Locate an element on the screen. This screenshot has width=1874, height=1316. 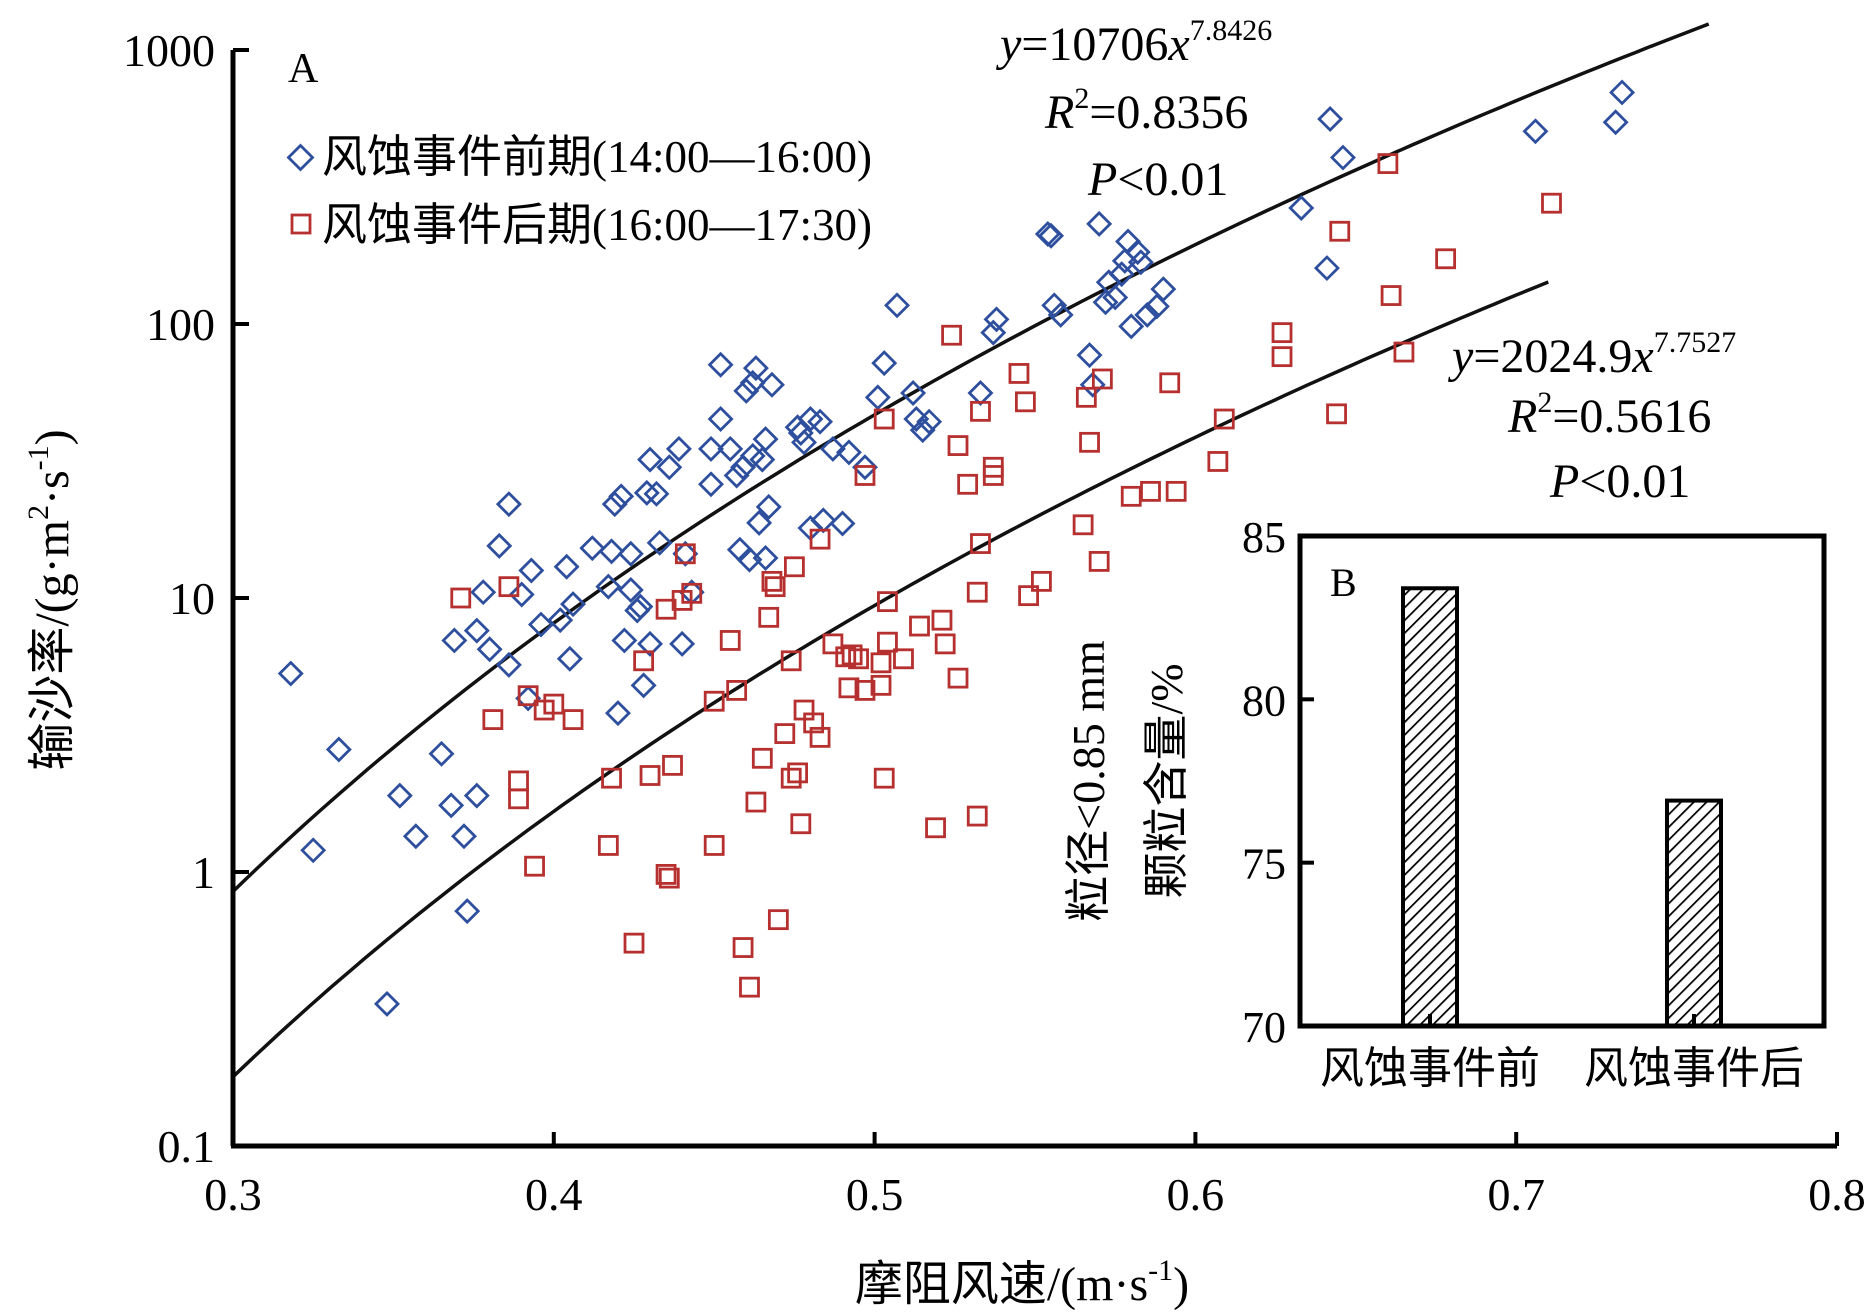
y-tick-label: 100 is located at coordinates (180, 324).